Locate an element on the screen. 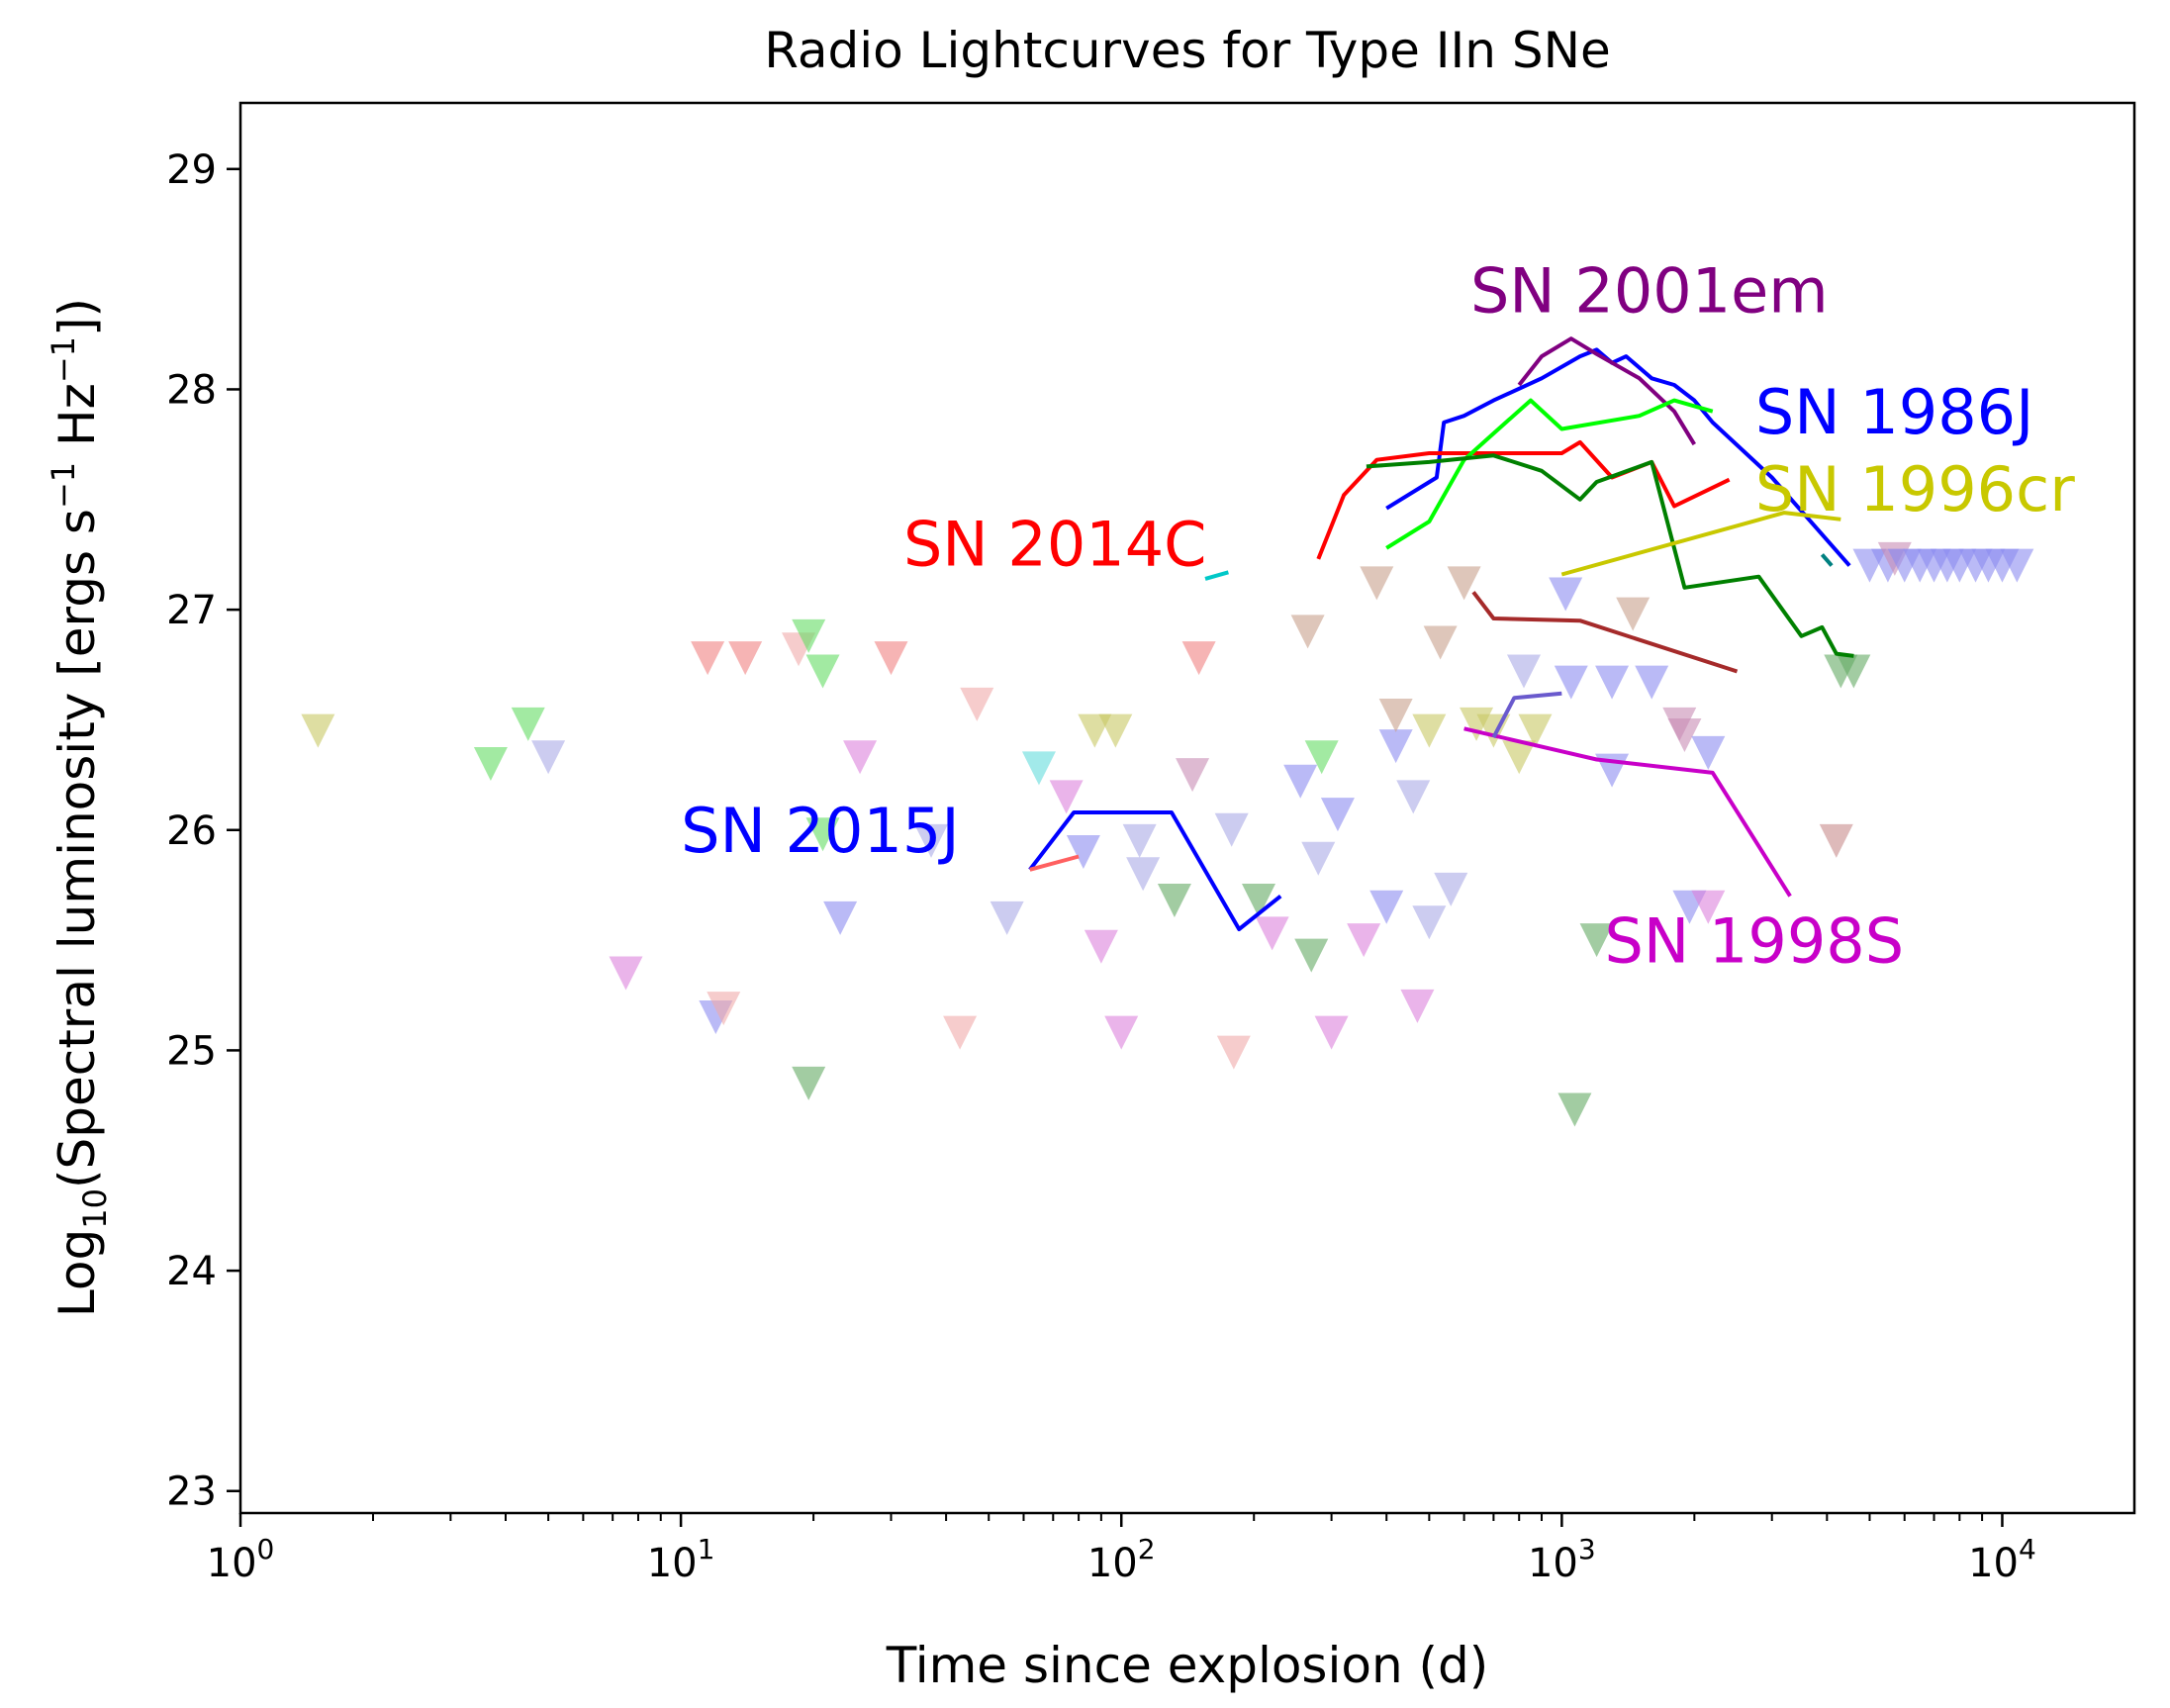  series-line-brown is located at coordinates (1605, 632).